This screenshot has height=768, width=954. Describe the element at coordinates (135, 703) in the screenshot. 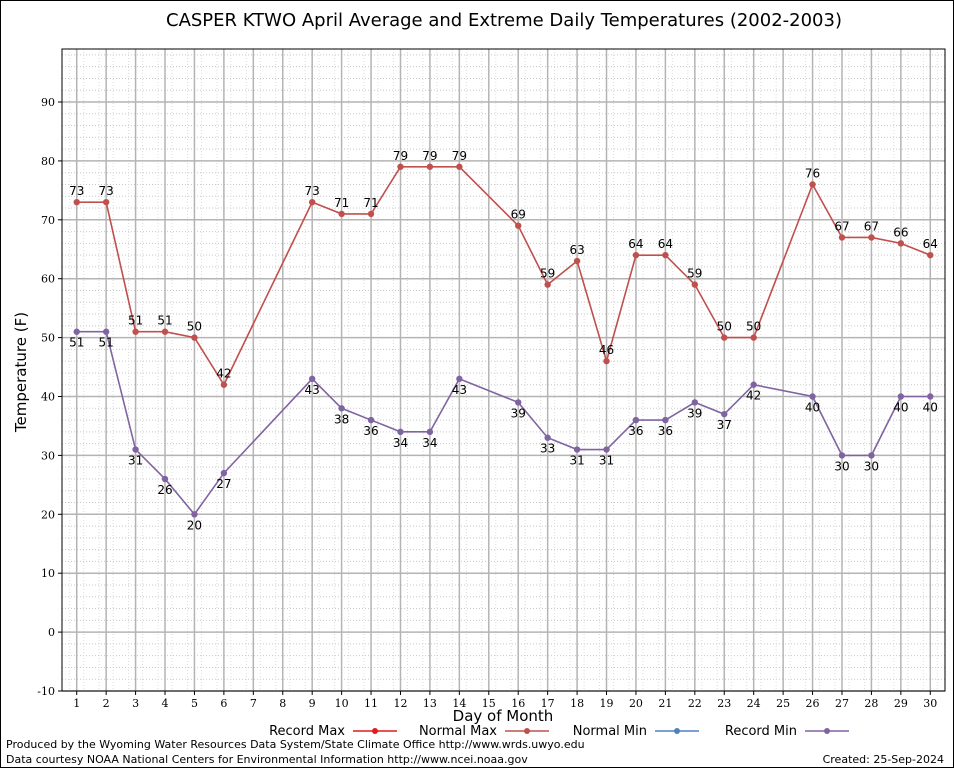

I see `x-tick-label: 3` at that location.